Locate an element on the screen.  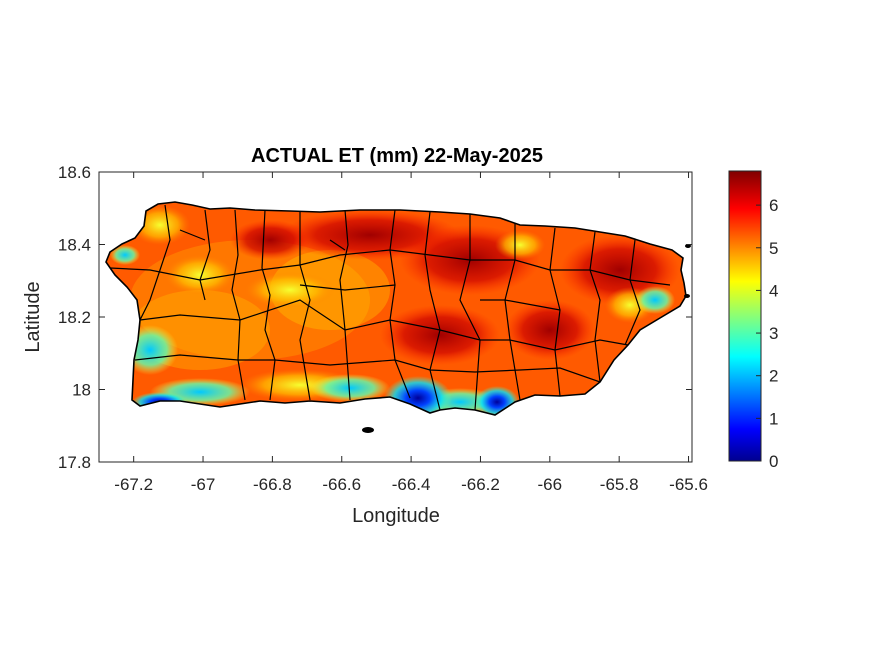
colorbar-tick-label: 0 is located at coordinates (773, 461).